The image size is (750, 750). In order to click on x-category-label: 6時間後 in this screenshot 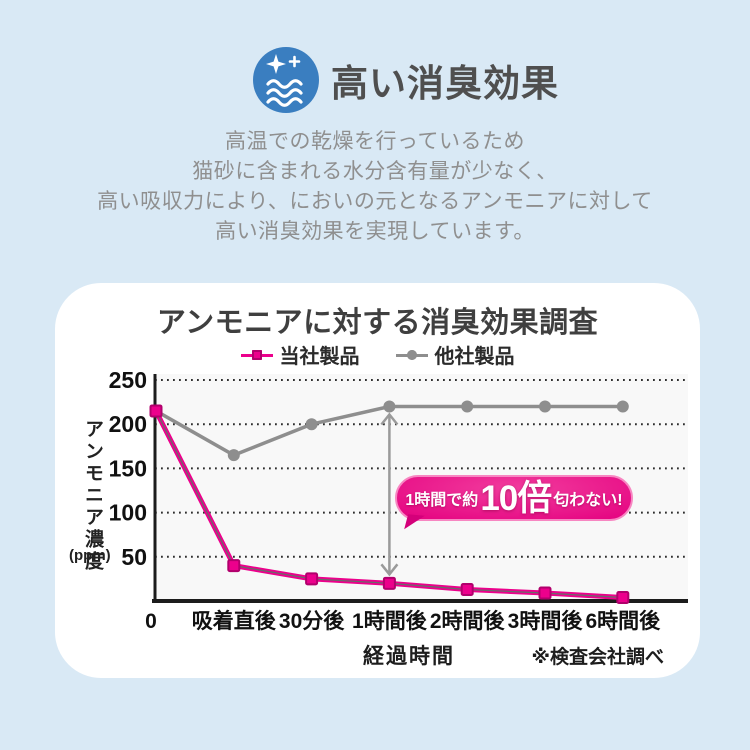, I will do `click(623, 621)`.